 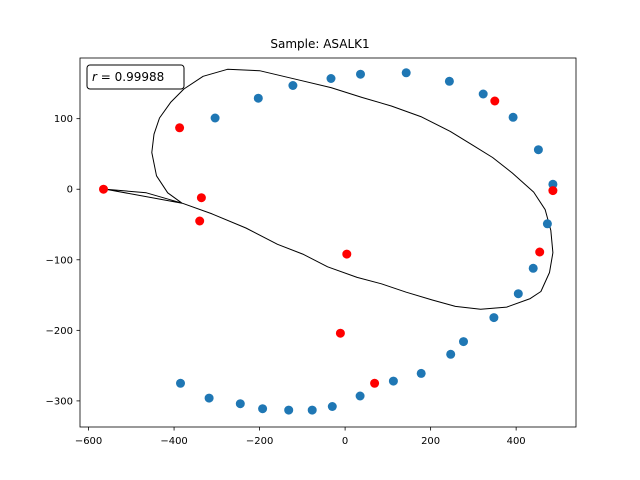 What do you see at coordinates (516, 441) in the screenshot?
I see `x-tick-label: 400` at bounding box center [516, 441].